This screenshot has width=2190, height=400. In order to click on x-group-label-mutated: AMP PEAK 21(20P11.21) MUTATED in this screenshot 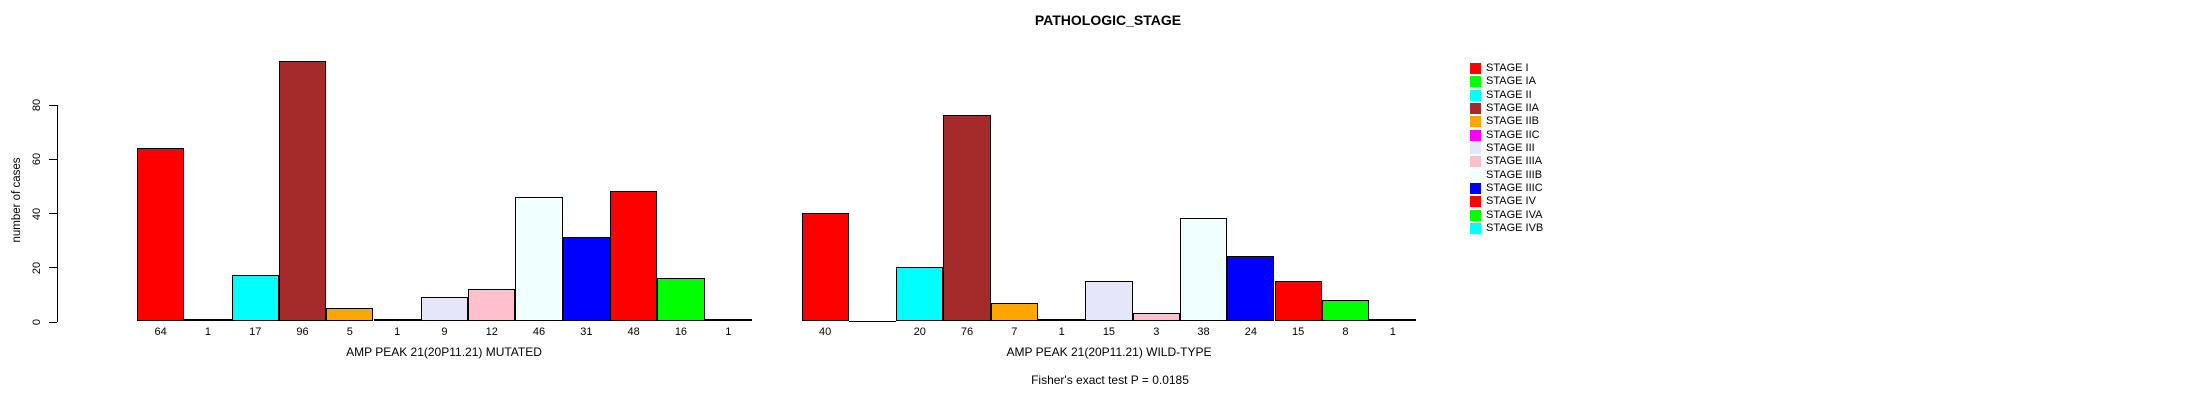, I will do `click(444, 352)`.